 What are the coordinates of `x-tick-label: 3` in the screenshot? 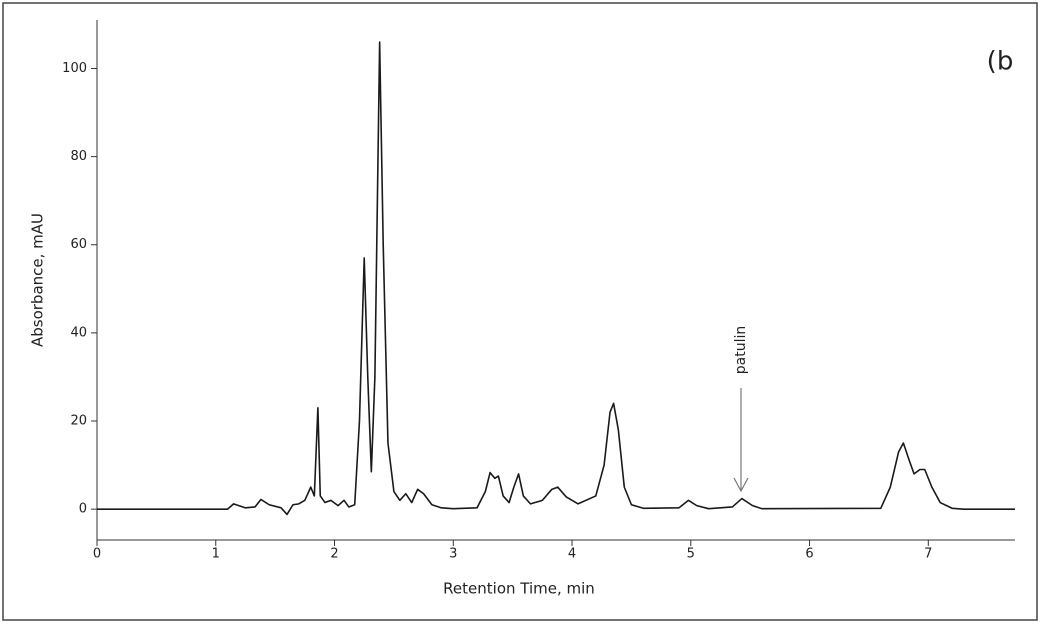 It's located at (453, 554).